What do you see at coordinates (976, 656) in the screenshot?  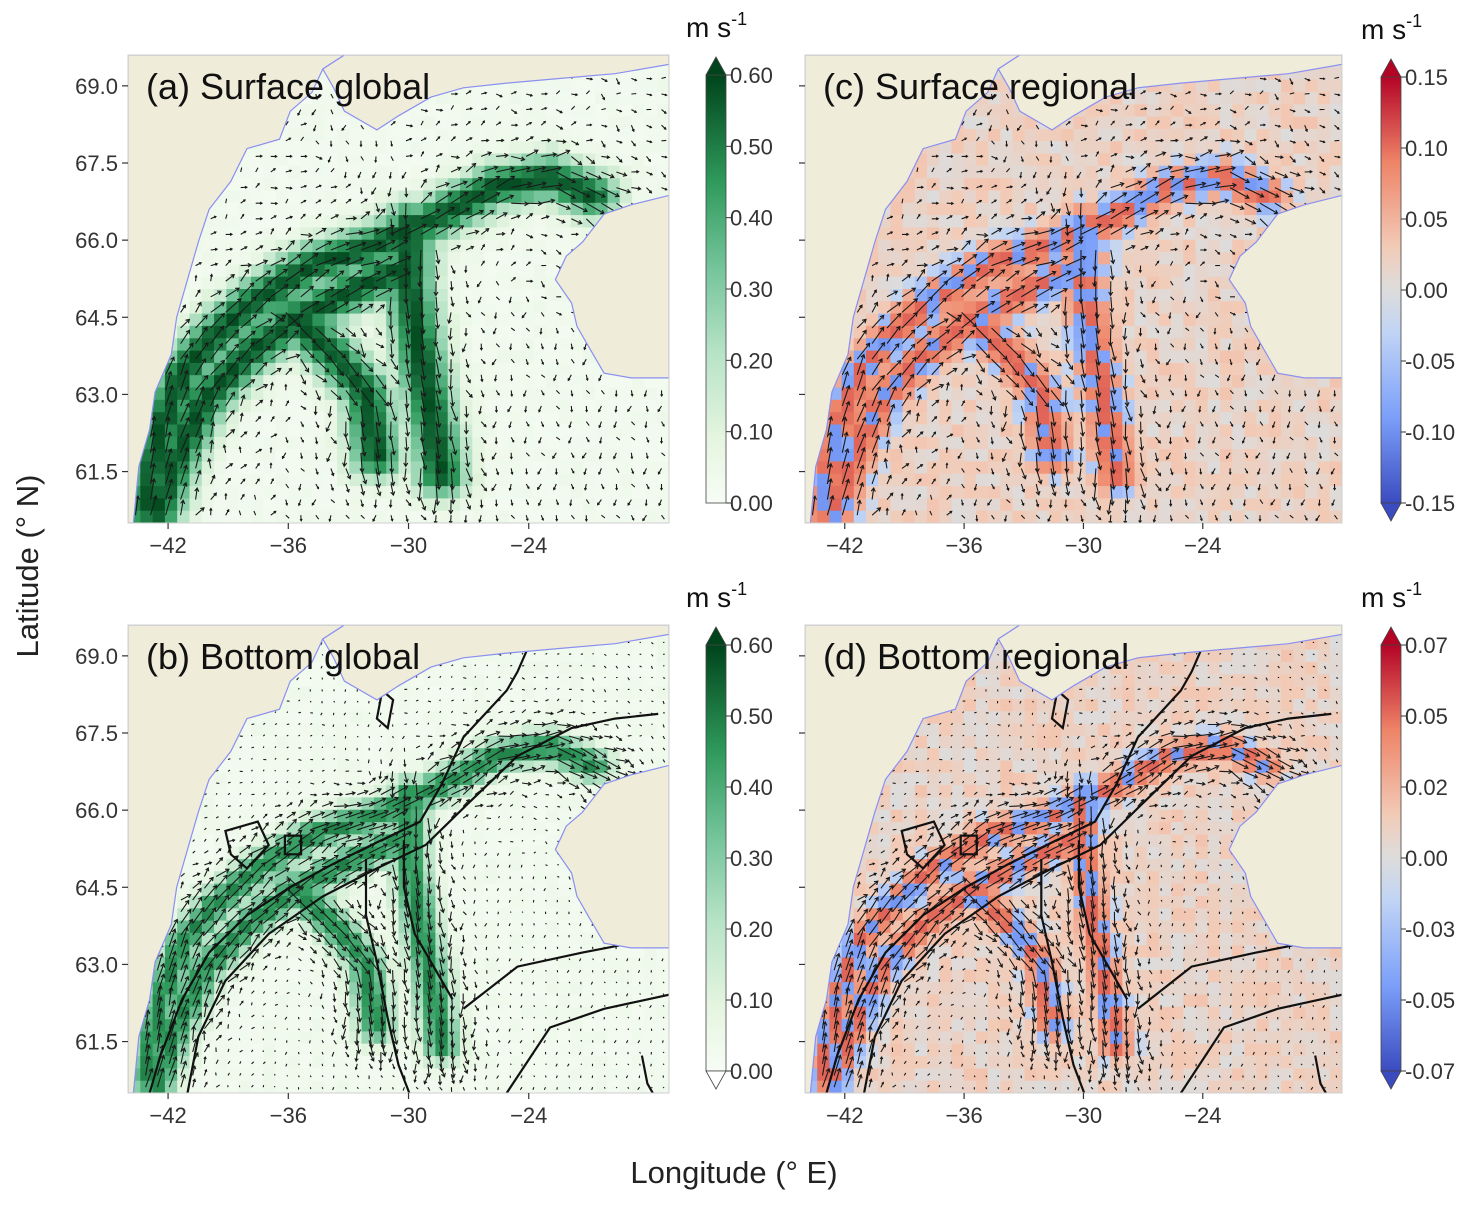 I see `panel-title: (d) Bottom regional` at bounding box center [976, 656].